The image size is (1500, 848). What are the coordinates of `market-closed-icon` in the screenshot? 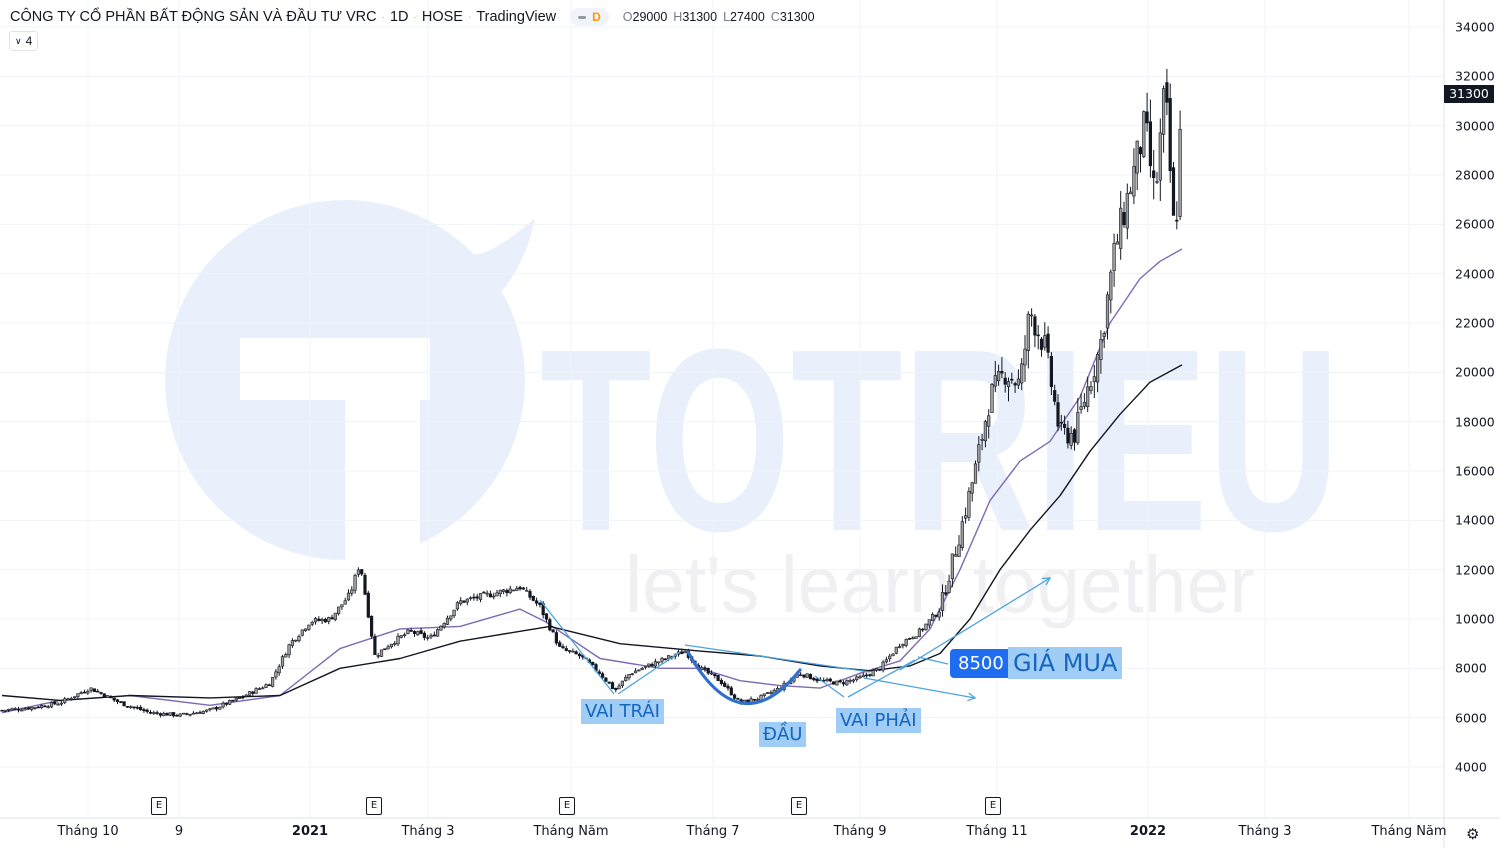 It's located at (582, 17).